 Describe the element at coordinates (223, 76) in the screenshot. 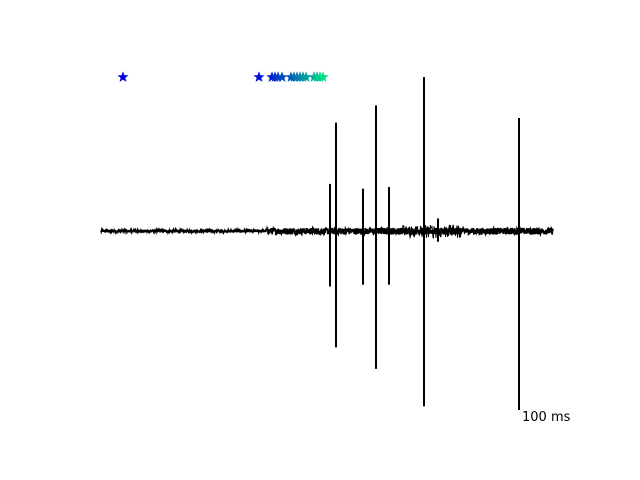

I see `event-marker-group` at that location.